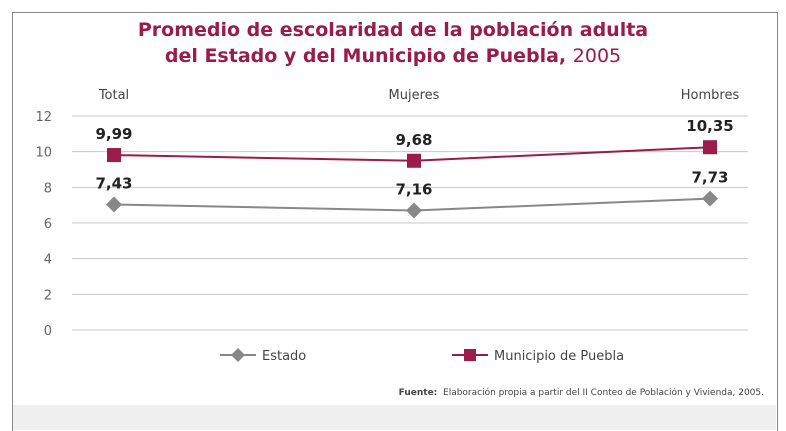 The height and width of the screenshot is (431, 786). I want to click on data-label: 7,16, so click(413, 190).